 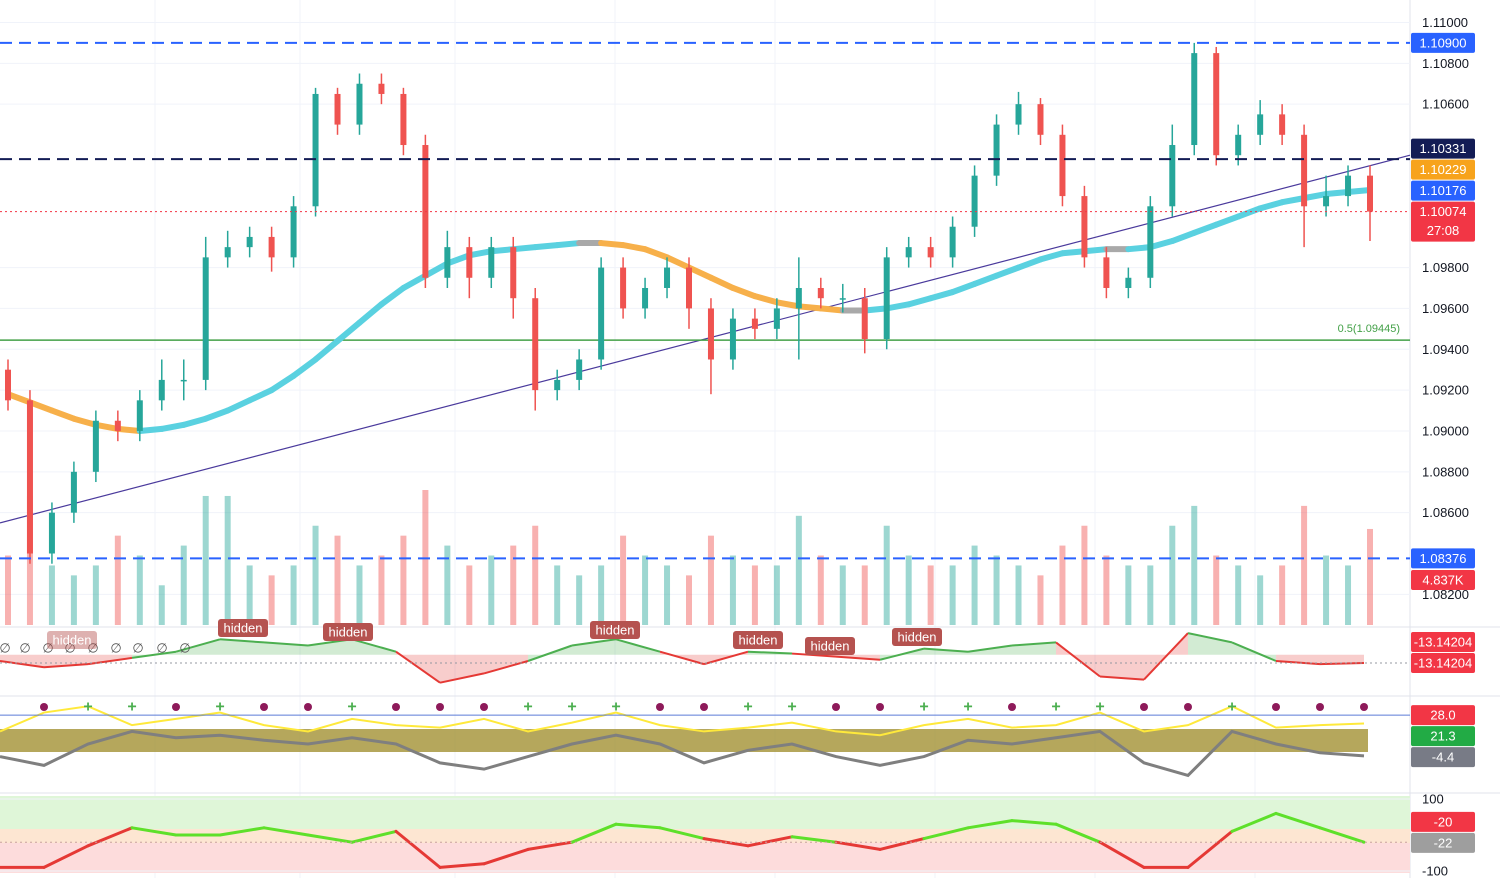 What do you see at coordinates (705, 812) in the screenshot?
I see `zone-upper` at bounding box center [705, 812].